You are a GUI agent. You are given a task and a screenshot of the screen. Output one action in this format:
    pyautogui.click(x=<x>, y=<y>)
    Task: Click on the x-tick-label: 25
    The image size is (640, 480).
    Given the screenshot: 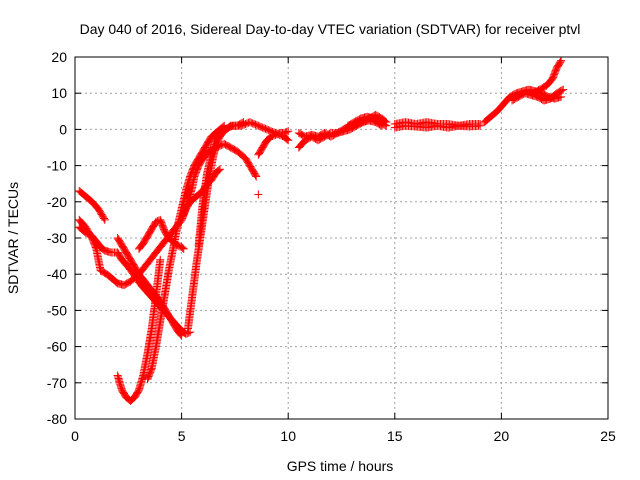 What is the action you would take?
    pyautogui.click(x=608, y=436)
    